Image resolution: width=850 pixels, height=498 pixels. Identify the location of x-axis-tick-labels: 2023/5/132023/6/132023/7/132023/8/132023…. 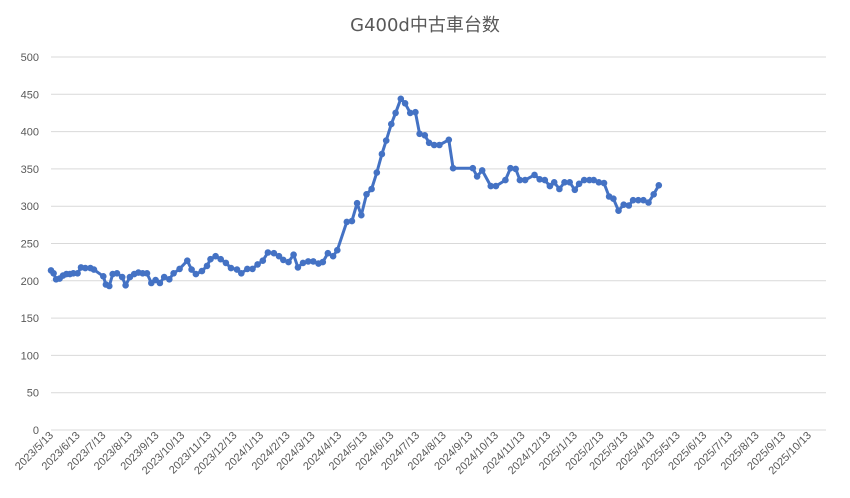
(413, 453).